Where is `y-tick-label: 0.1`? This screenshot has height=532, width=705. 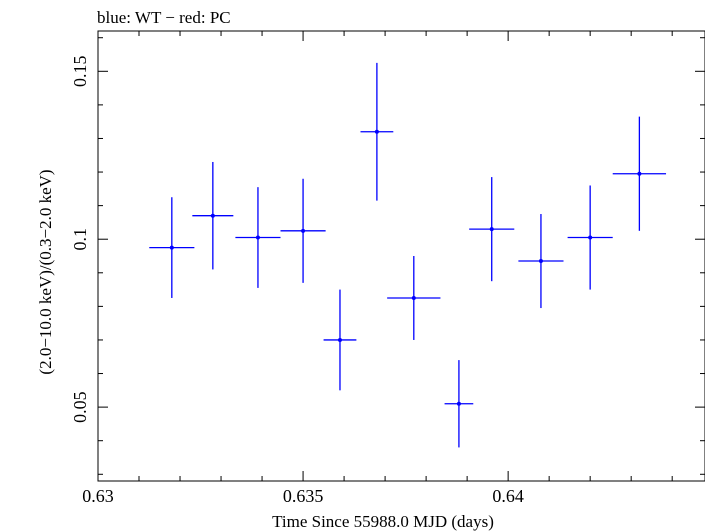 y-tick-label: 0.1 is located at coordinates (80, 239).